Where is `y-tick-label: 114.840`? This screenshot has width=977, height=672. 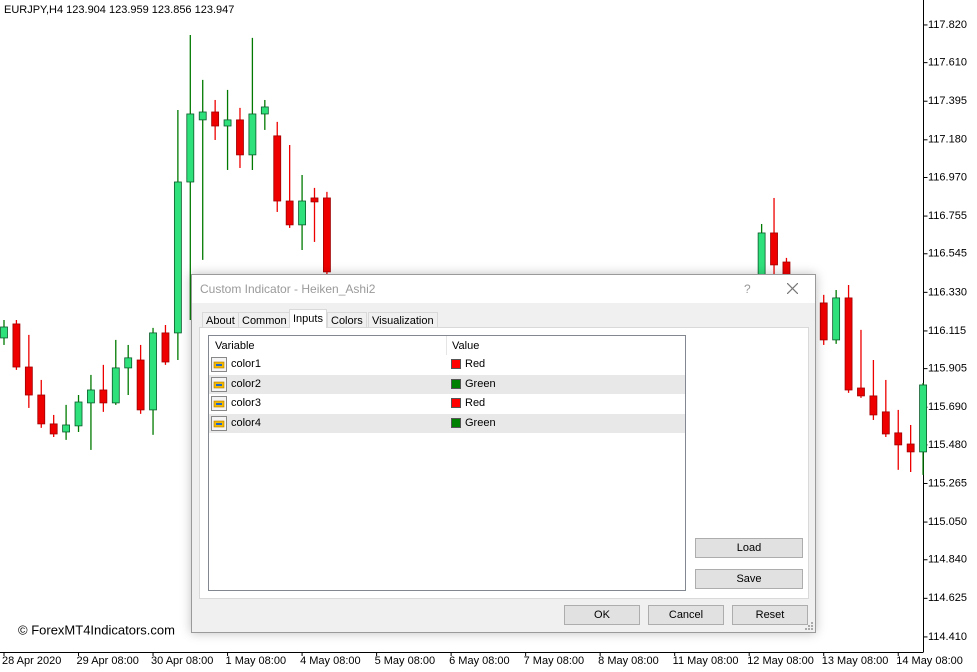 y-tick-label: 114.840 is located at coordinates (947, 560).